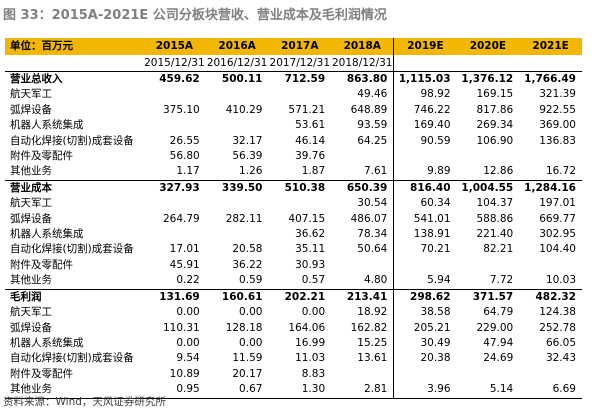  I want to click on value-cell: 104.40, so click(557, 249).